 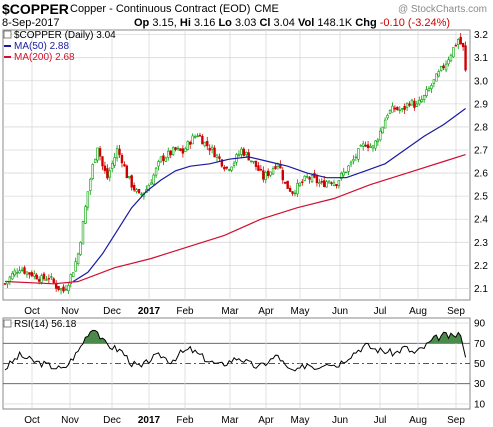 What do you see at coordinates (335, 23) in the screenshot?
I see `volume-value: 148.1K` at bounding box center [335, 23].